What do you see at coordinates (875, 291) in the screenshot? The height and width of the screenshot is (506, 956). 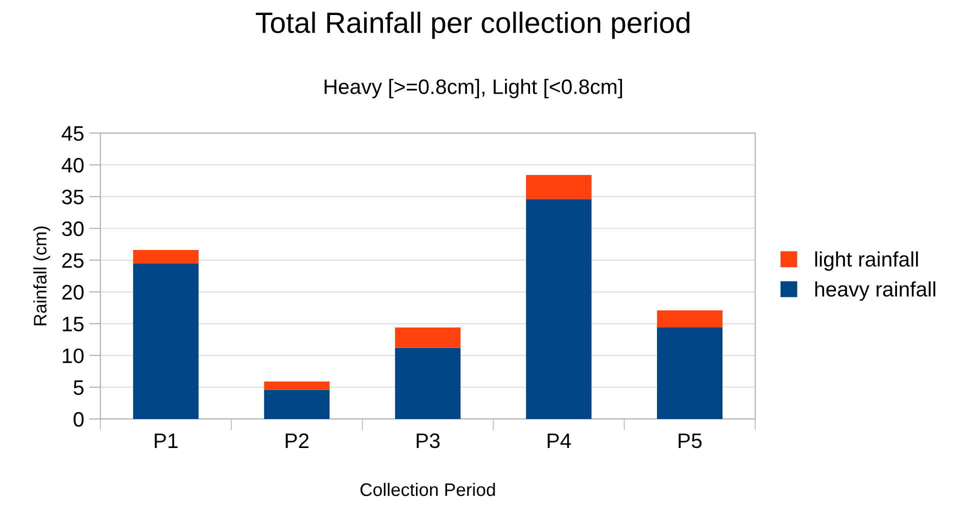 I see `legend-label: heavy rainfall` at bounding box center [875, 291].